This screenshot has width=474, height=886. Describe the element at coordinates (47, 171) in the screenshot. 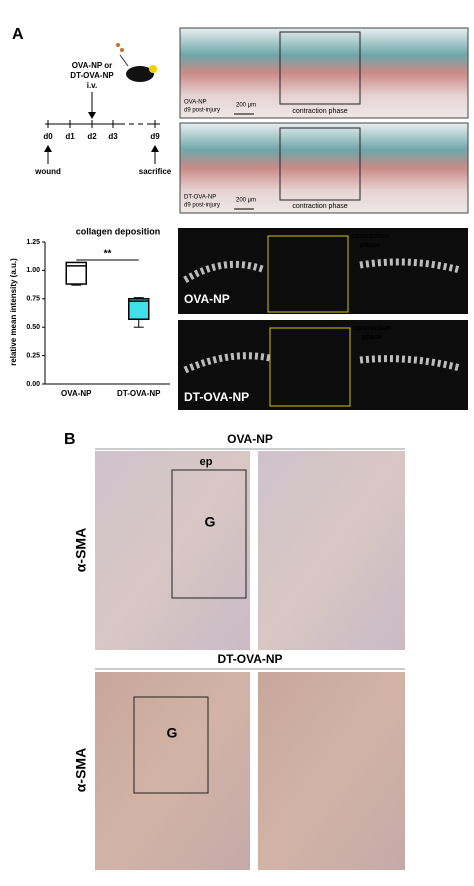

I see `event: wound` at that location.